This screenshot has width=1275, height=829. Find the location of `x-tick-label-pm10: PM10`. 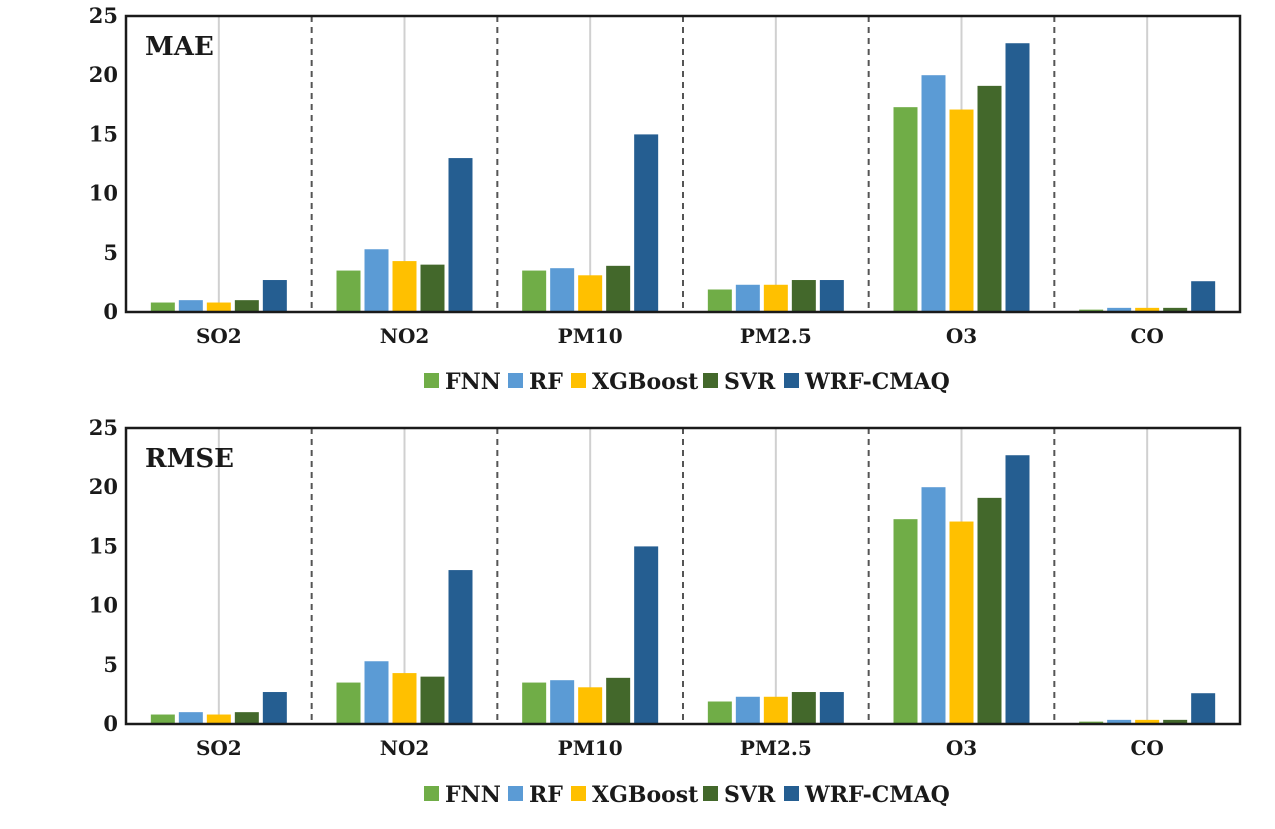

x-tick-label-pm10: PM10 is located at coordinates (590, 336).